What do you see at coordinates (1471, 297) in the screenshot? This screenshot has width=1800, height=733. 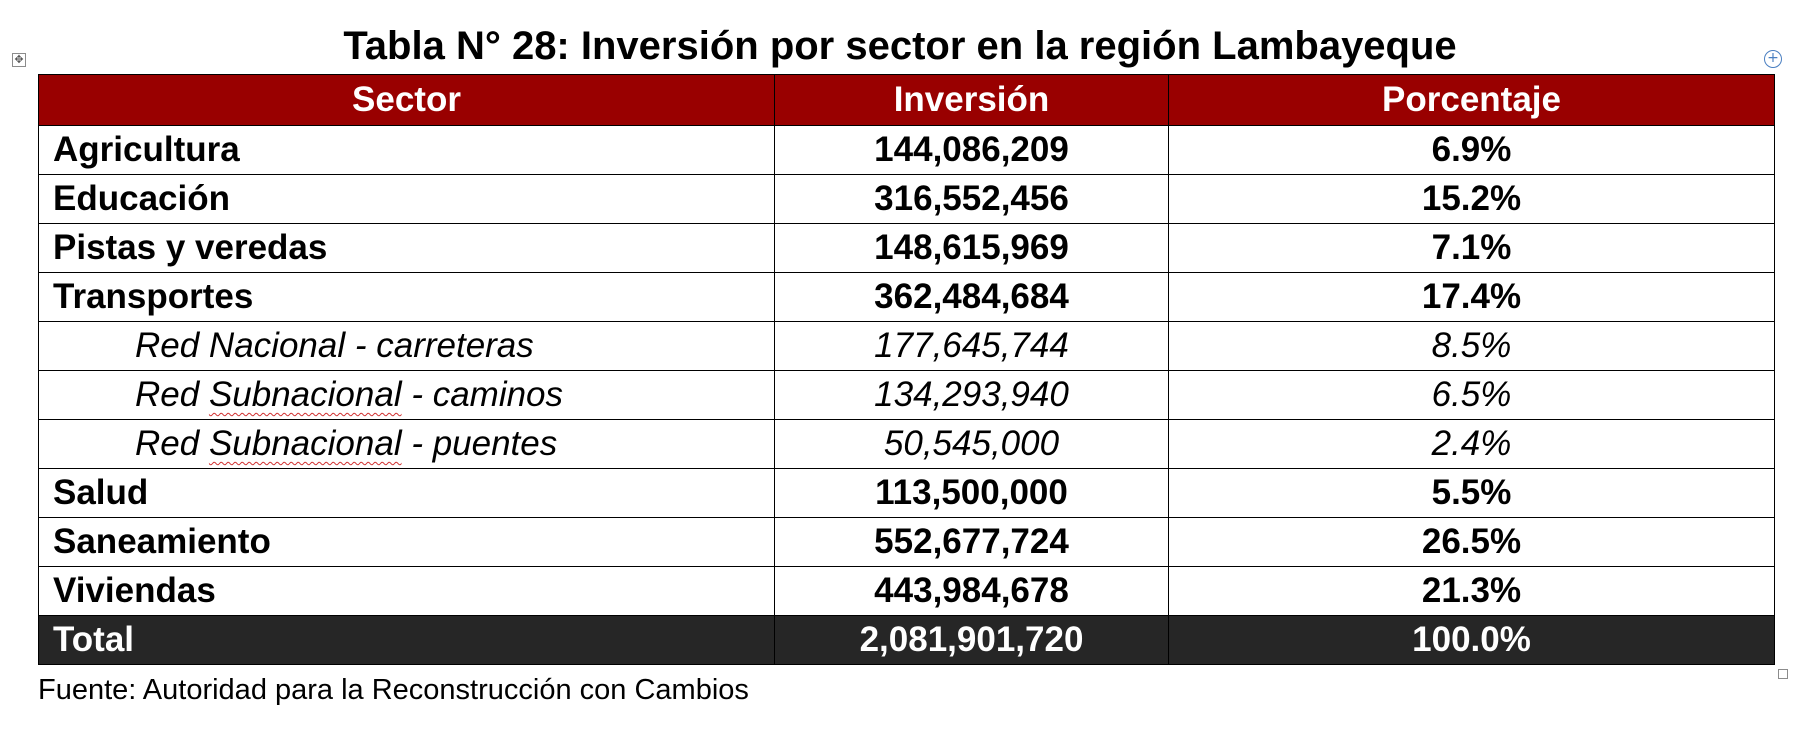 I see `percentage-cell: 17.4%` at bounding box center [1471, 297].